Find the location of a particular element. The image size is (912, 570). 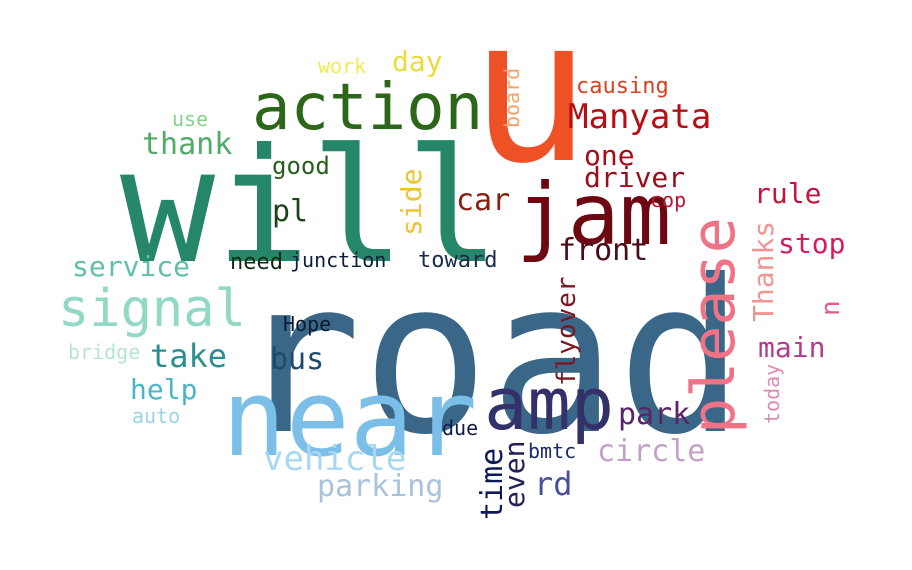

word-thanks: Thanks is located at coordinates (763, 271).